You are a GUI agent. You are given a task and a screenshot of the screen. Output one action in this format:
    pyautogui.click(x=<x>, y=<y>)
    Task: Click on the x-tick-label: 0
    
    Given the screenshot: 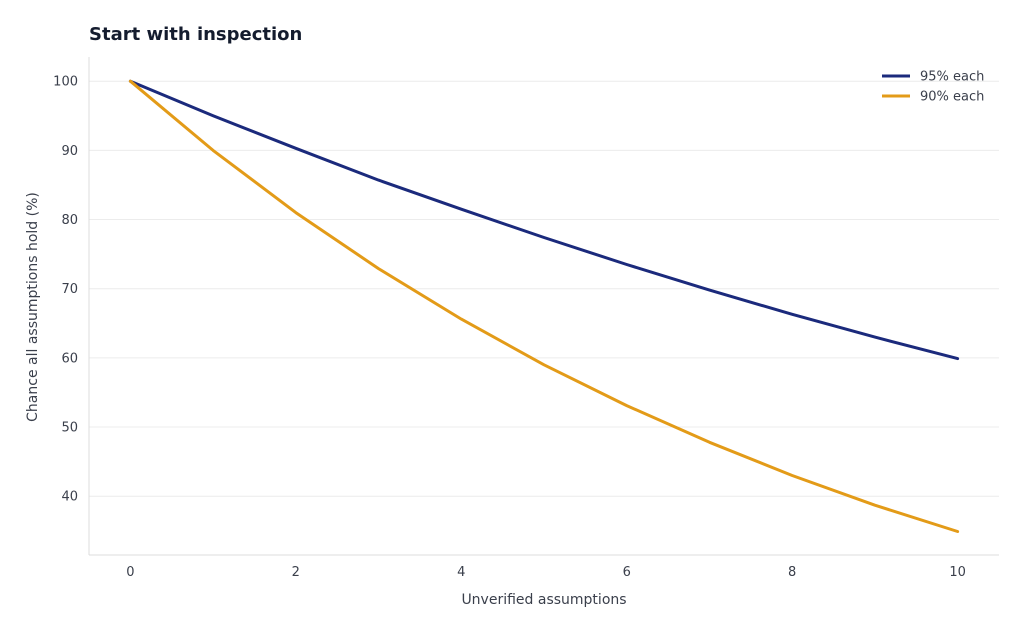 What is the action you would take?
    pyautogui.click(x=130, y=572)
    